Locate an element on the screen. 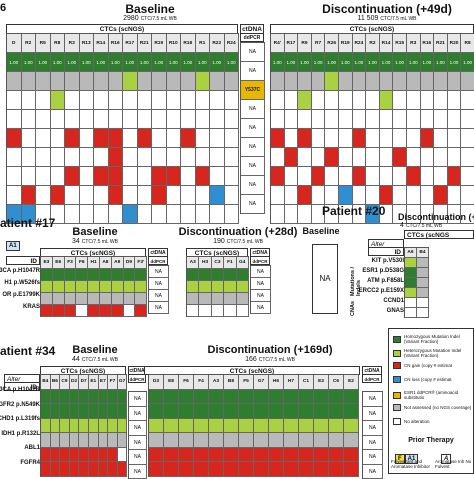 This screenshot has height=479, width=474. p20-id-label: ID is located at coordinates (386, 251).